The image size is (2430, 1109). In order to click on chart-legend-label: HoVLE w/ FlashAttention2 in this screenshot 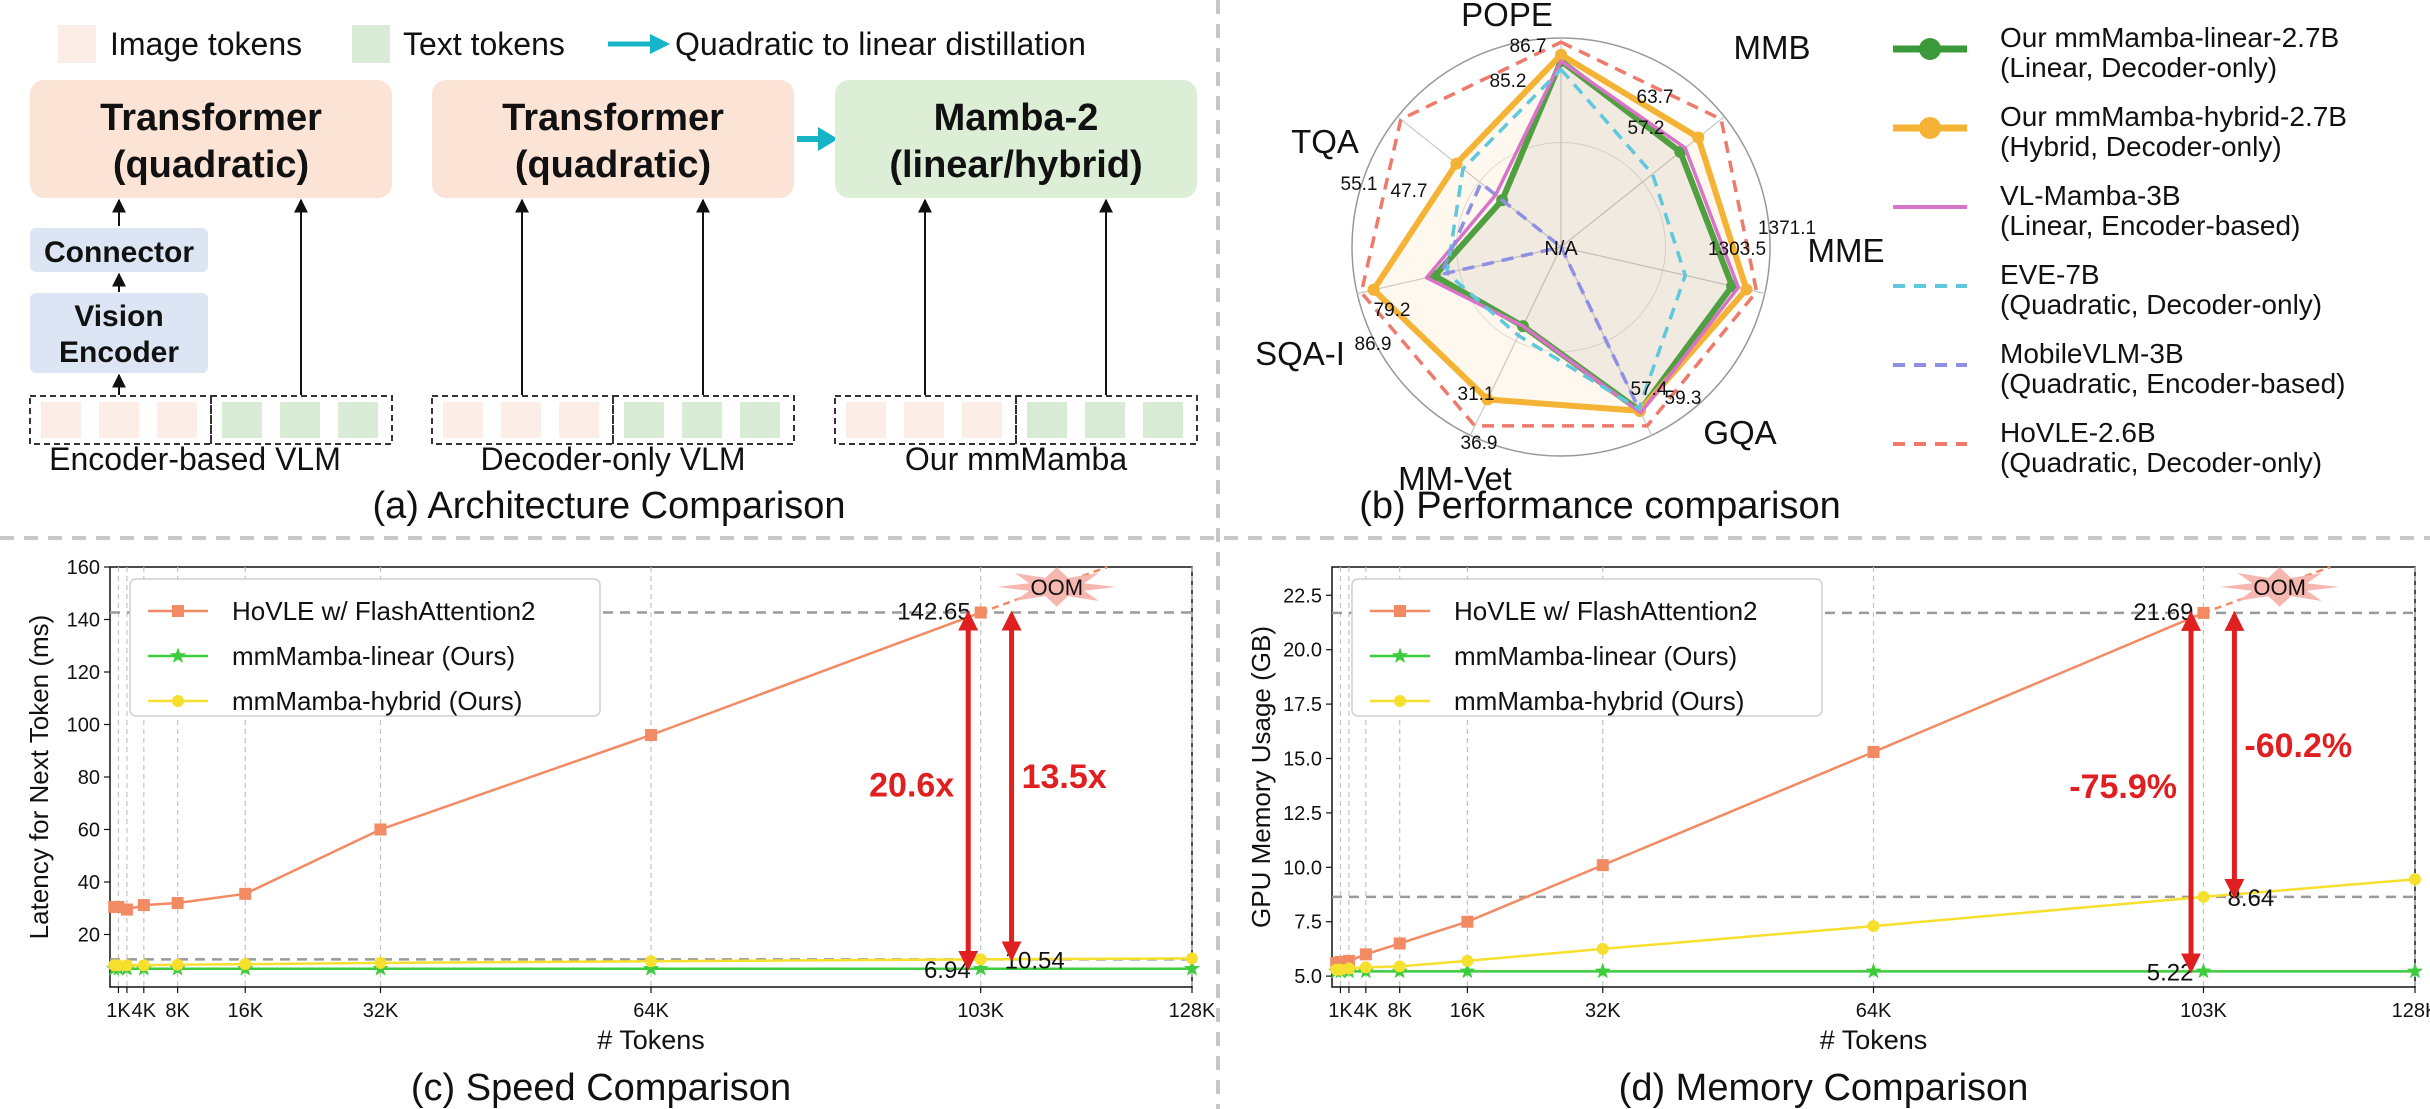, I will do `click(1606, 611)`.